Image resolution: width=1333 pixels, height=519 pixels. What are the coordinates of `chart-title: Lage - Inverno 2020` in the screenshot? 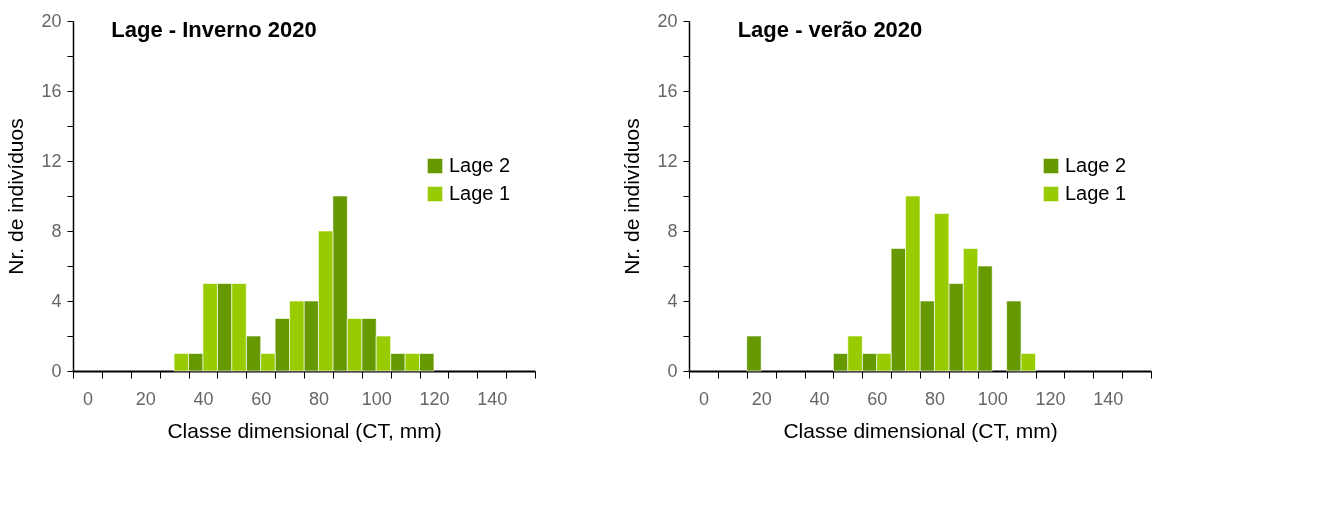 It's located at (214, 29).